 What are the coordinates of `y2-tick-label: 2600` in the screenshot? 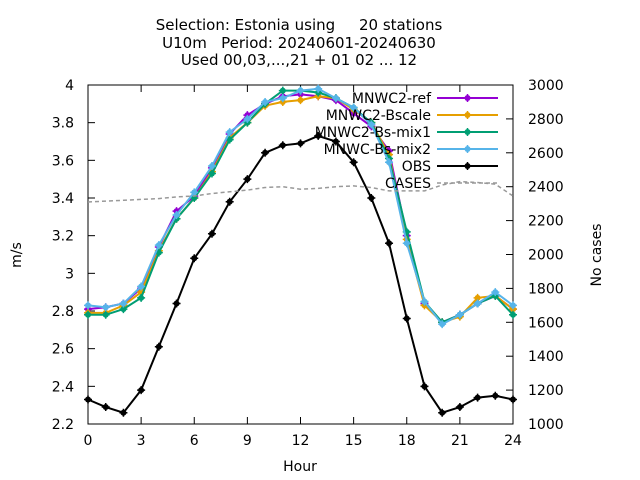 It's located at (546, 154).